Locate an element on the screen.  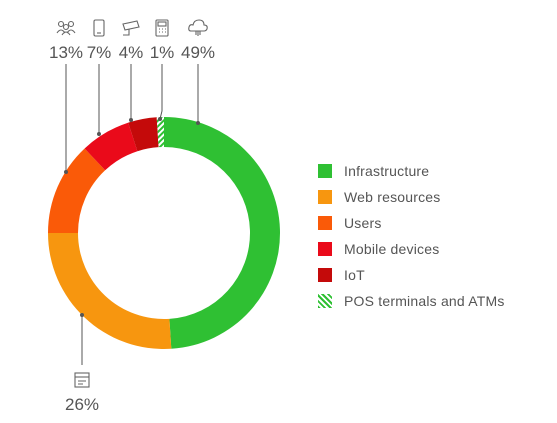
legend-label: Infrastructure is located at coordinates (387, 171).